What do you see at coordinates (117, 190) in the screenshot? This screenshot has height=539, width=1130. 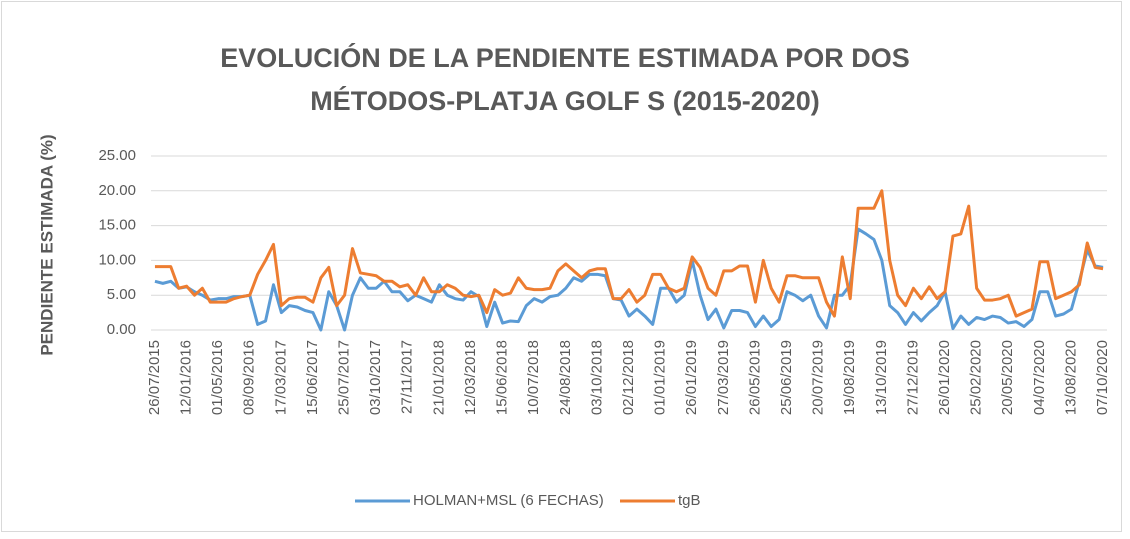 I see `y-tick-label: 20.00` at bounding box center [117, 190].